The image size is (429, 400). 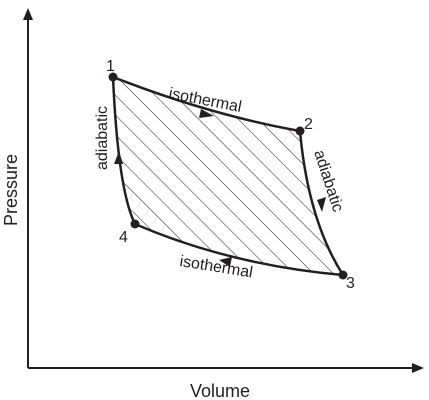 I want to click on y-axis-arrowhead, so click(x=28, y=14).